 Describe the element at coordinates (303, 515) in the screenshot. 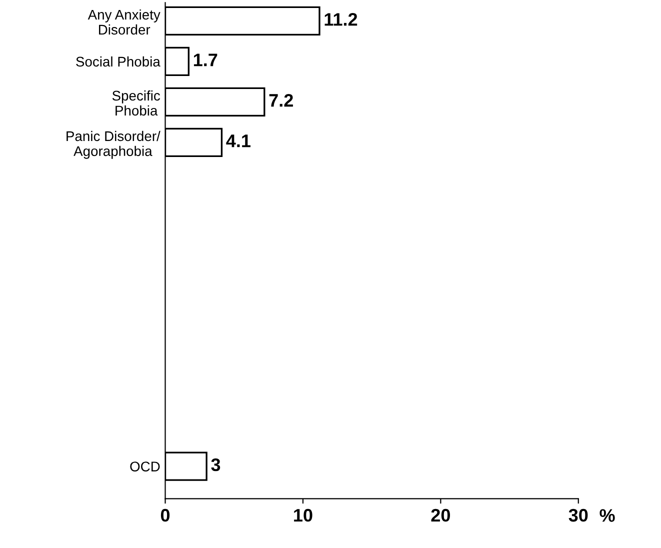

I see `x-tick-label: 10` at that location.